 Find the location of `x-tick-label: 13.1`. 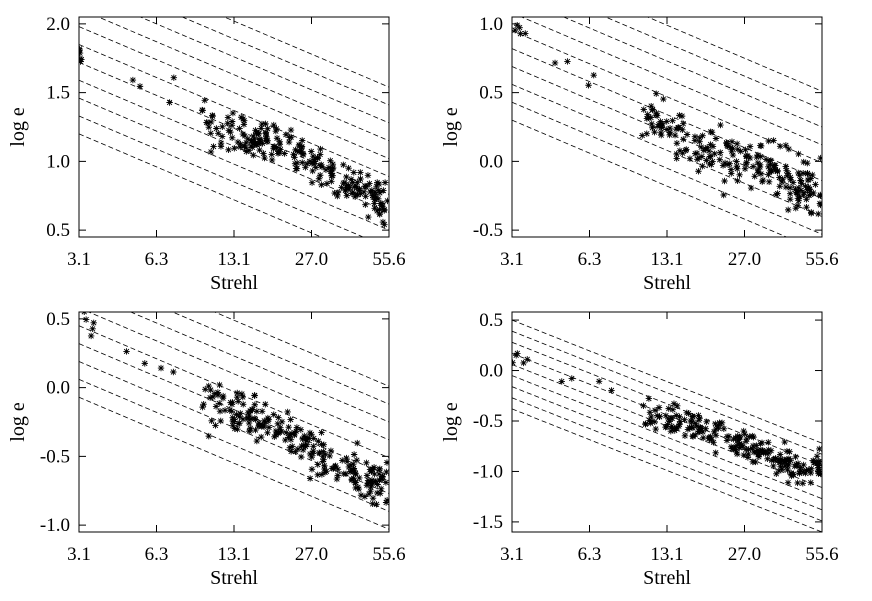

x-tick-label: 13.1 is located at coordinates (233, 259).